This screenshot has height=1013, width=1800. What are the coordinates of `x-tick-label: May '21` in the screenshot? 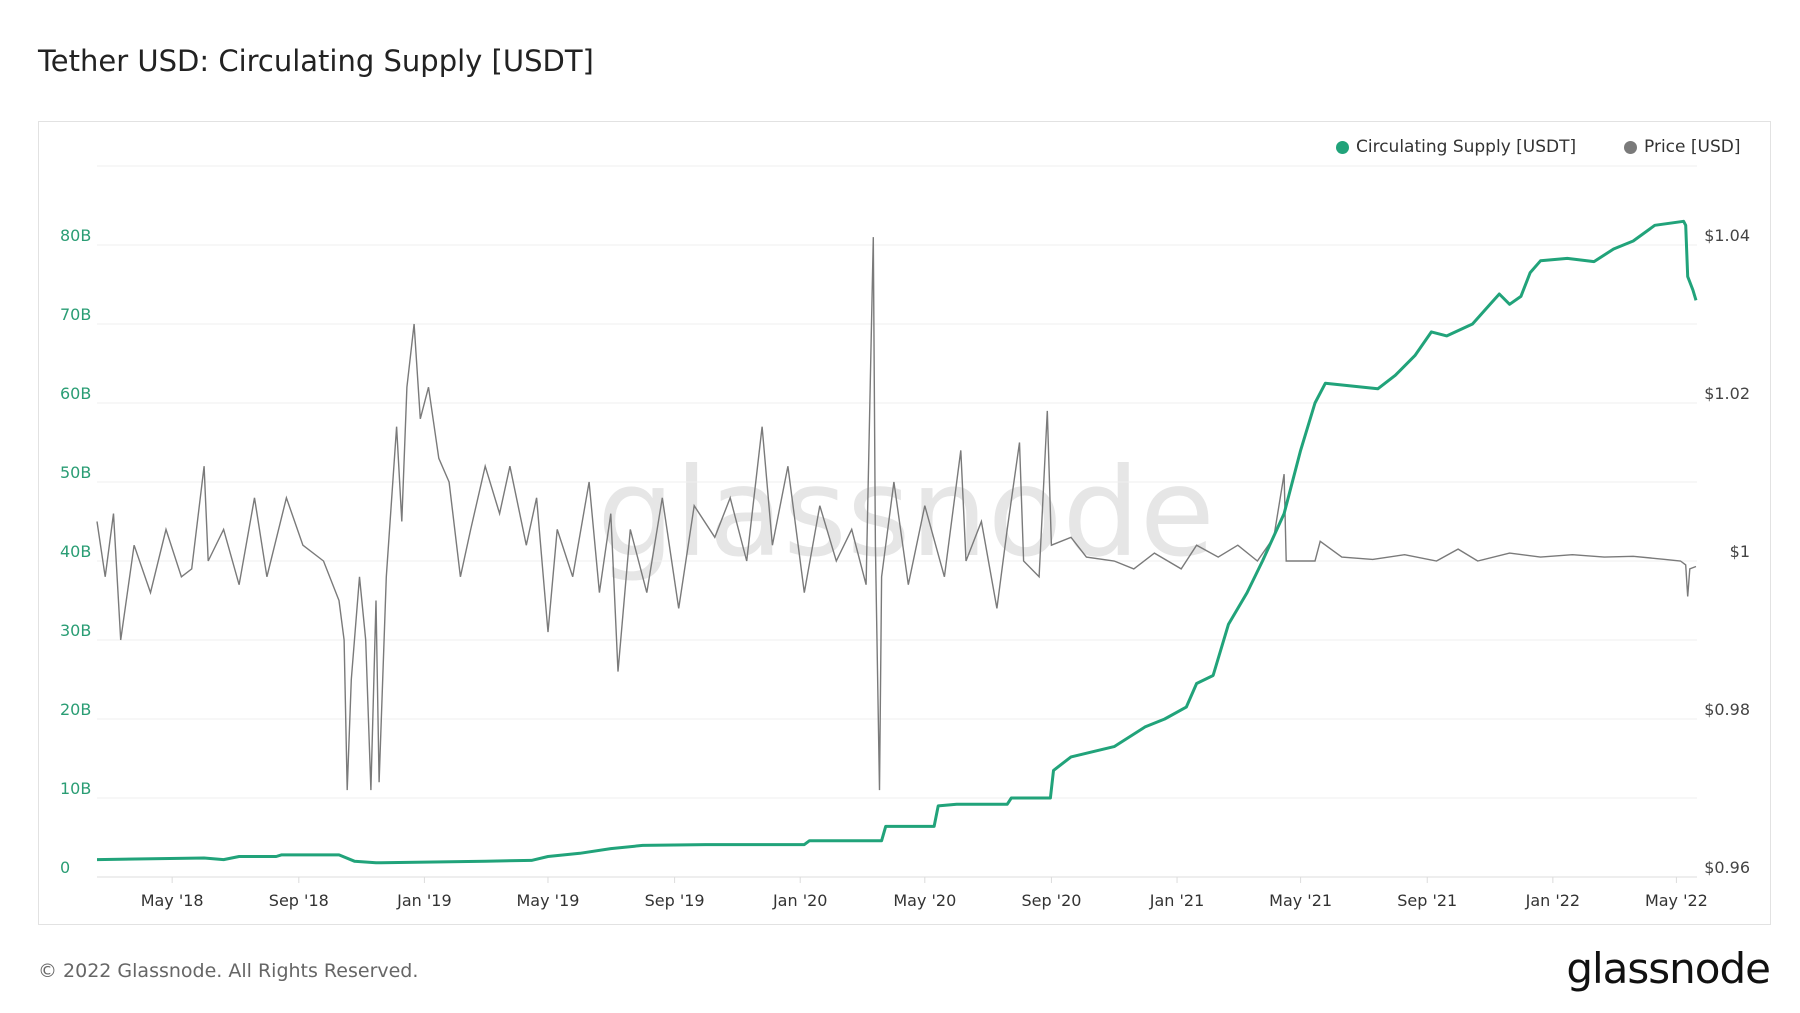 It's located at (1300, 900).